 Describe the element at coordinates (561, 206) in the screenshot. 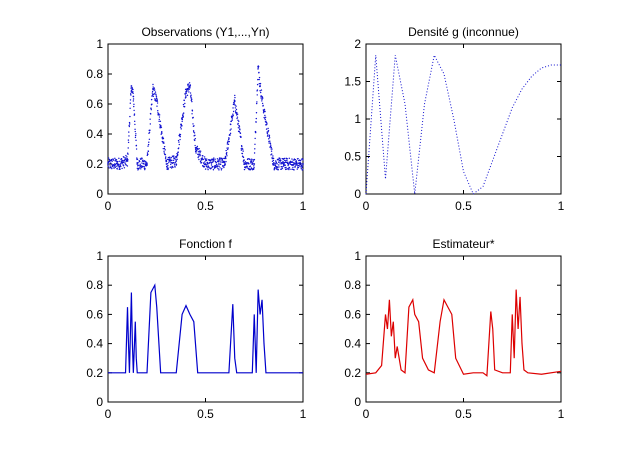

I see `x-tick-label: 1` at that location.